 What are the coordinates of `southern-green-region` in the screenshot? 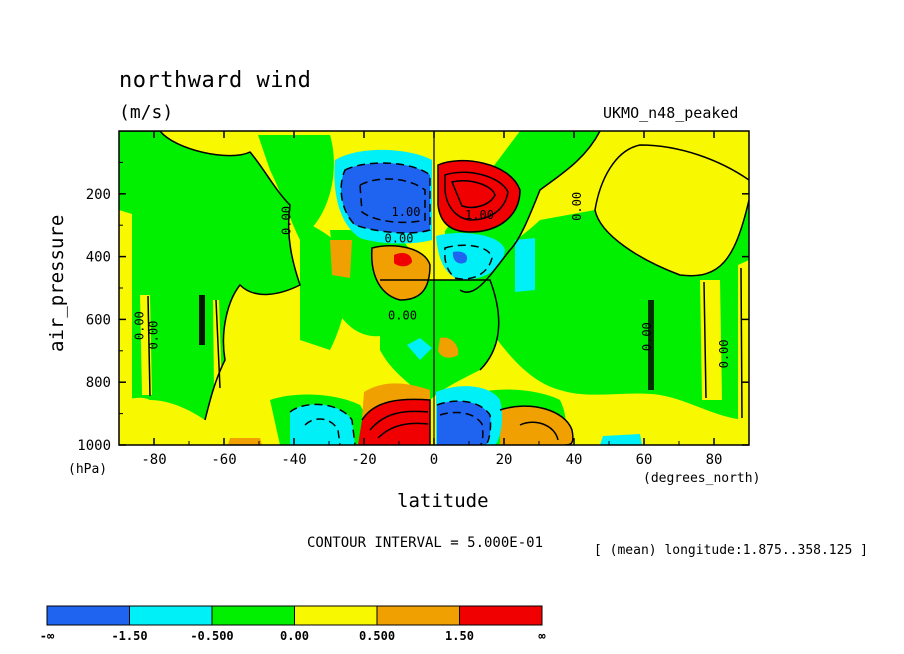 It's located at (209, 275).